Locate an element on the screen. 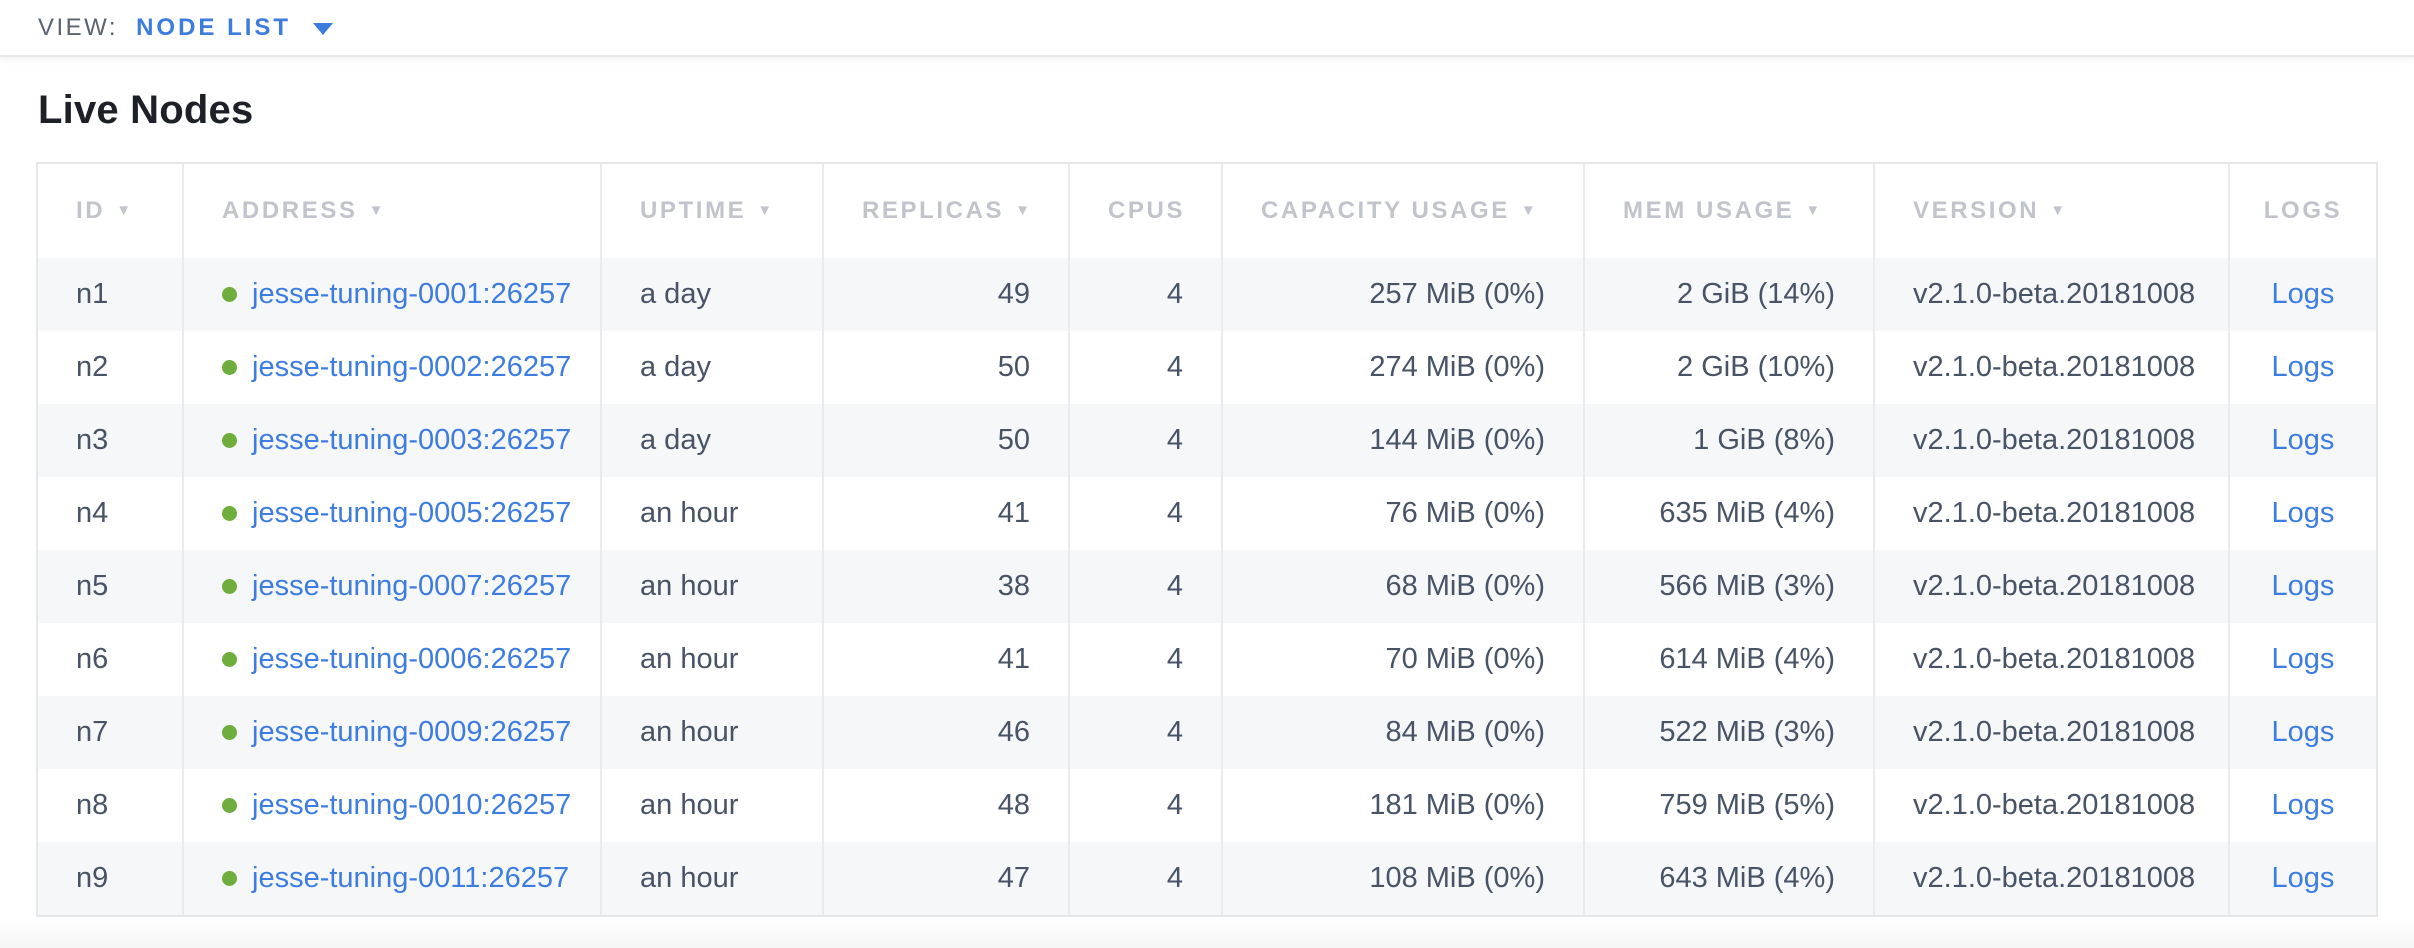 This screenshot has height=948, width=2414. column-header-label: CPUS is located at coordinates (1147, 210).